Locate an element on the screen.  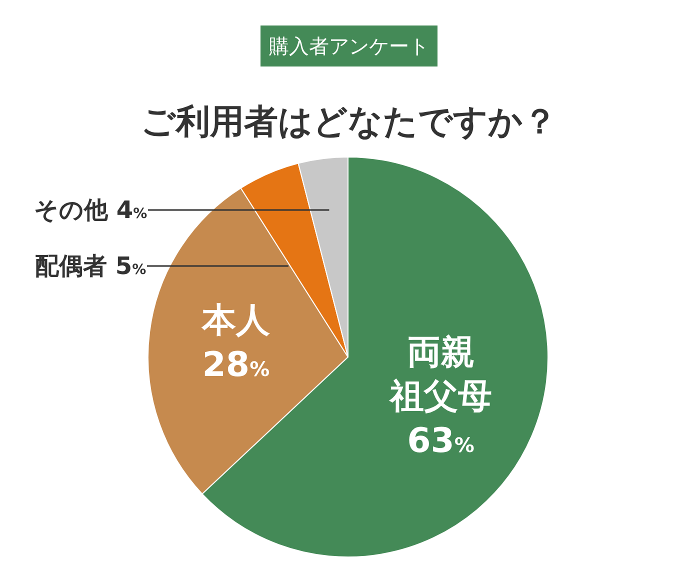
data-label: 5% is located at coordinates (130, 266).